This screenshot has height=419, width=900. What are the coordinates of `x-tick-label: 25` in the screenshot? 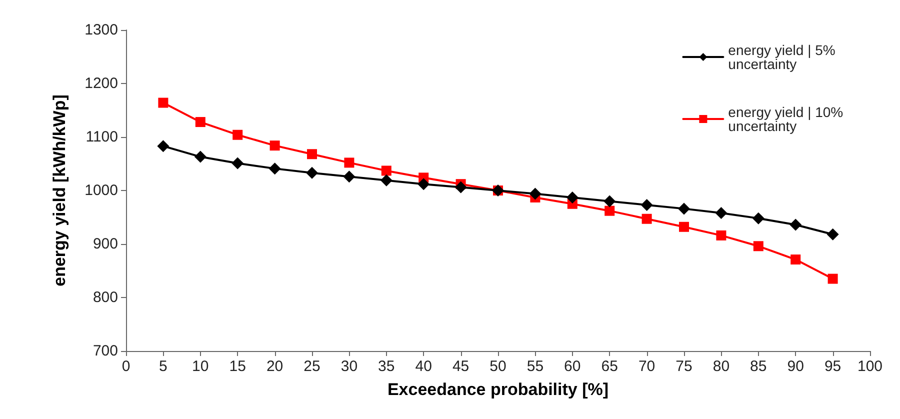 It's located at (312, 366).